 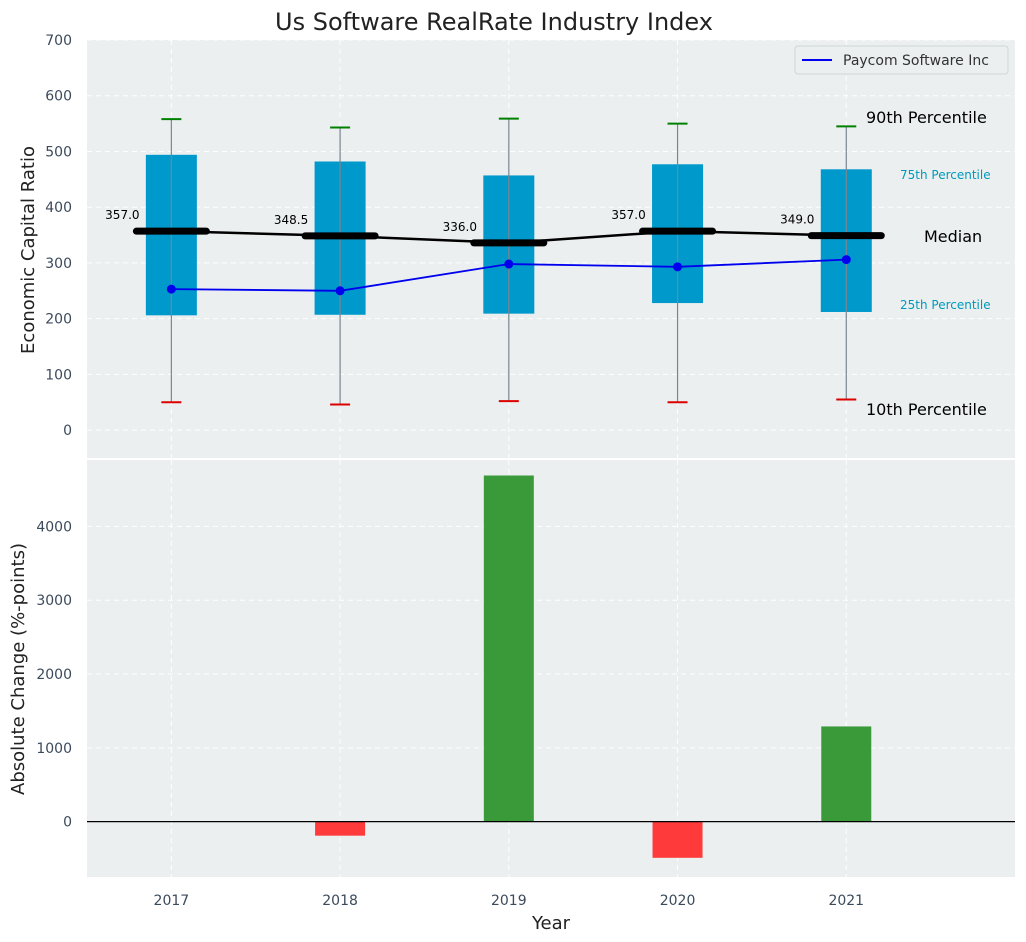 I want to click on bottom-y-tick-0: 0, so click(x=67, y=823).